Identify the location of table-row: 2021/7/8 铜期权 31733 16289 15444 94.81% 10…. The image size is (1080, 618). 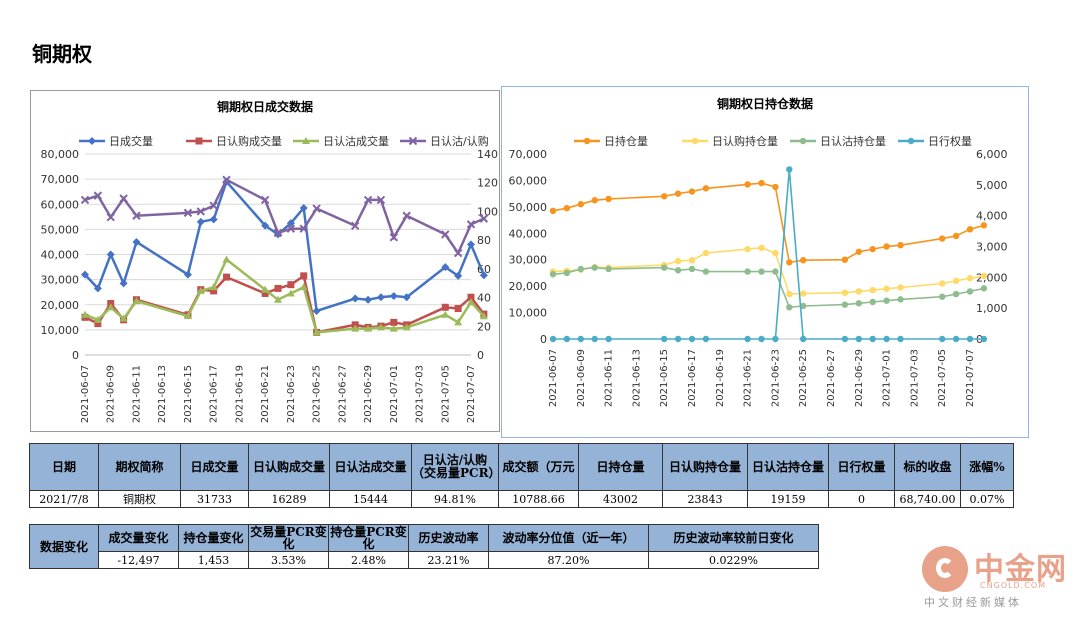
(521, 499).